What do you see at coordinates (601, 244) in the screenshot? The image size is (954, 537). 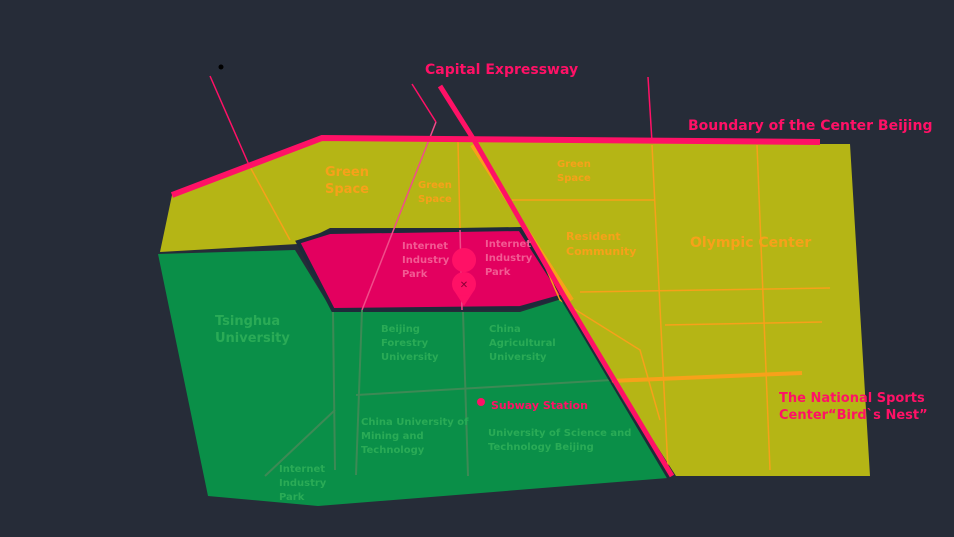 I see `resident-community-label: Resident Community` at bounding box center [601, 244].